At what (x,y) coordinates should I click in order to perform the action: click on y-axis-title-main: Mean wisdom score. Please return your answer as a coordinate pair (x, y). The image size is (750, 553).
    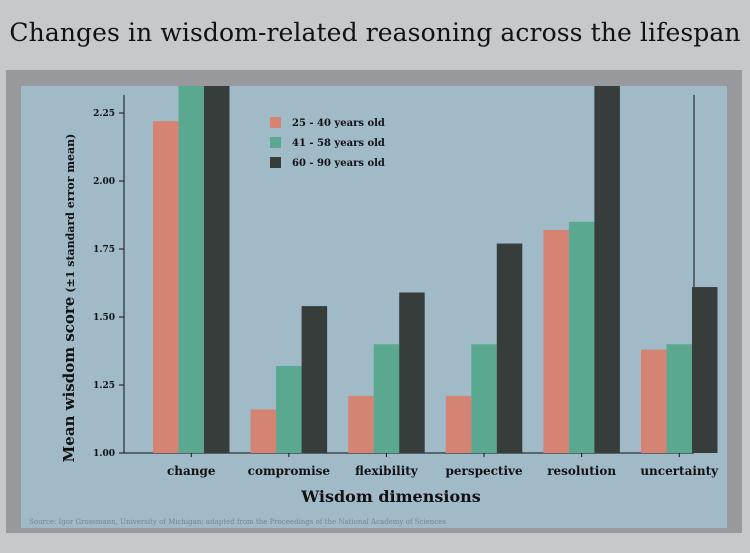
    Looking at the image, I should click on (69, 380).